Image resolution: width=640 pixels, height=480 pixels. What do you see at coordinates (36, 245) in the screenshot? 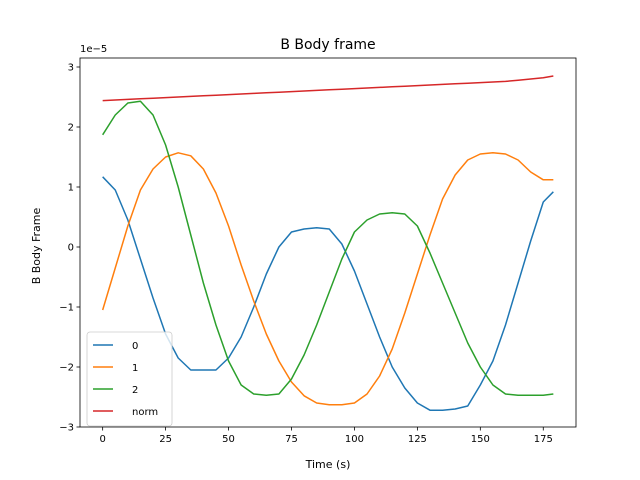
I see `y-axis-label: B Body Frame` at bounding box center [36, 245].